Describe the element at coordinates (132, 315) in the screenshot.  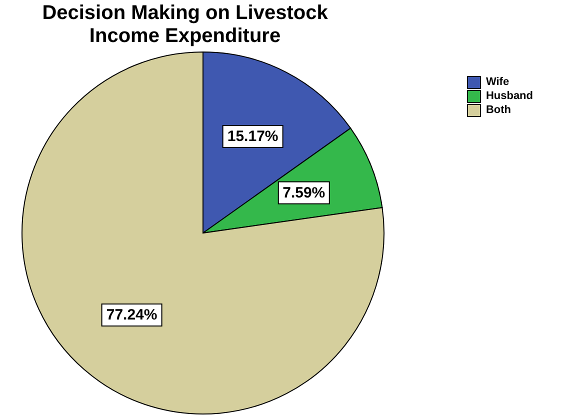
I see `data-label: 77.24%` at that location.